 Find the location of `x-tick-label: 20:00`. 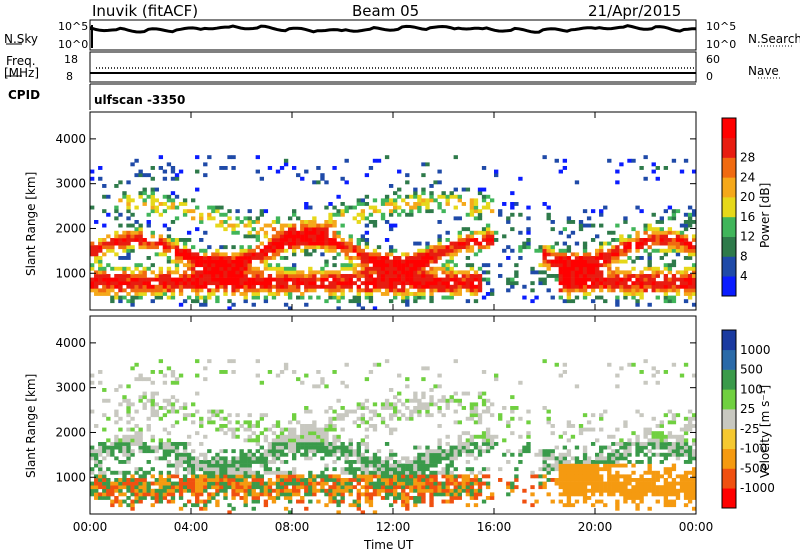

x-tick-label: 20:00 is located at coordinates (595, 527).